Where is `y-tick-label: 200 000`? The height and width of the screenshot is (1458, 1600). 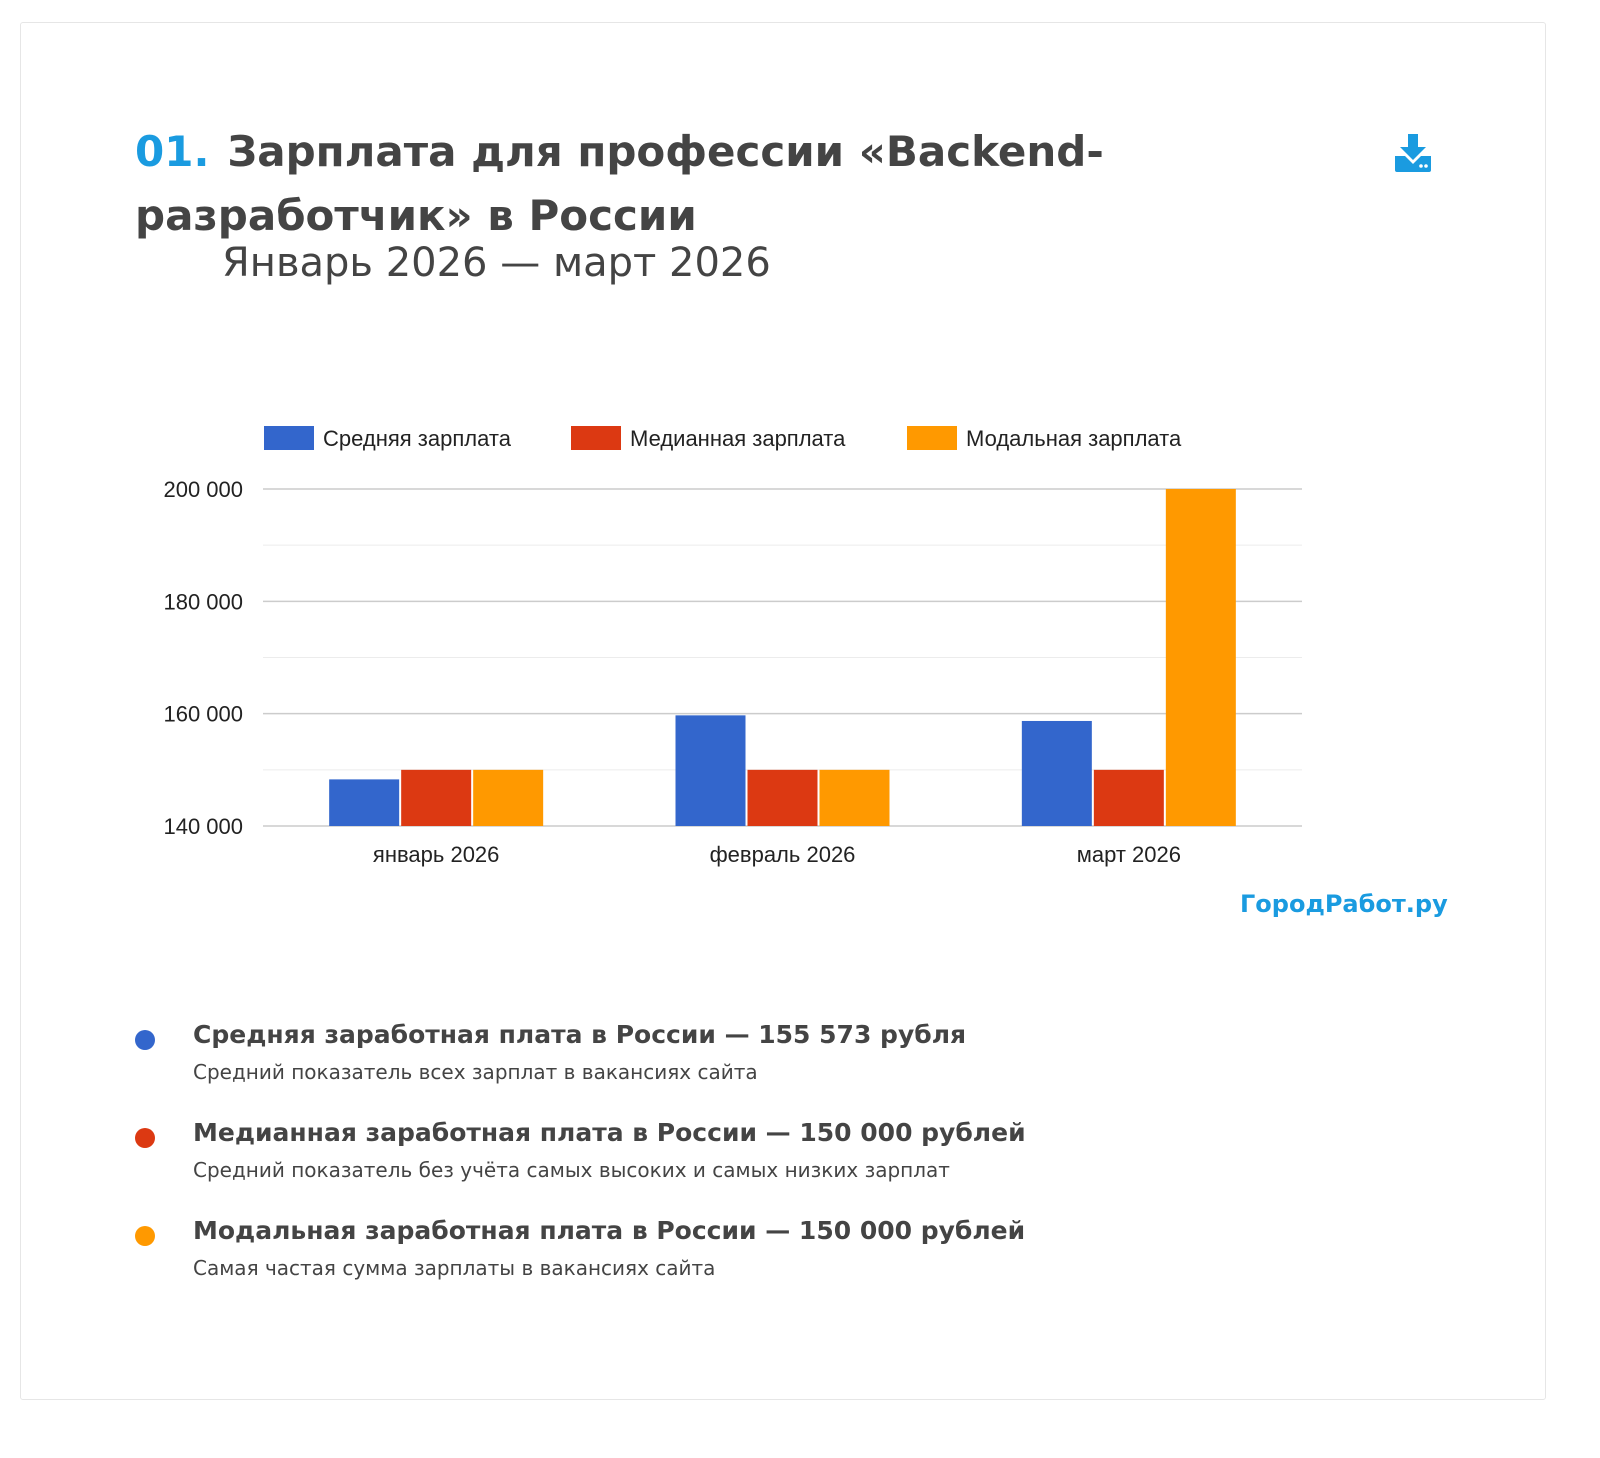
y-tick-label: 200 000 is located at coordinates (203, 489).